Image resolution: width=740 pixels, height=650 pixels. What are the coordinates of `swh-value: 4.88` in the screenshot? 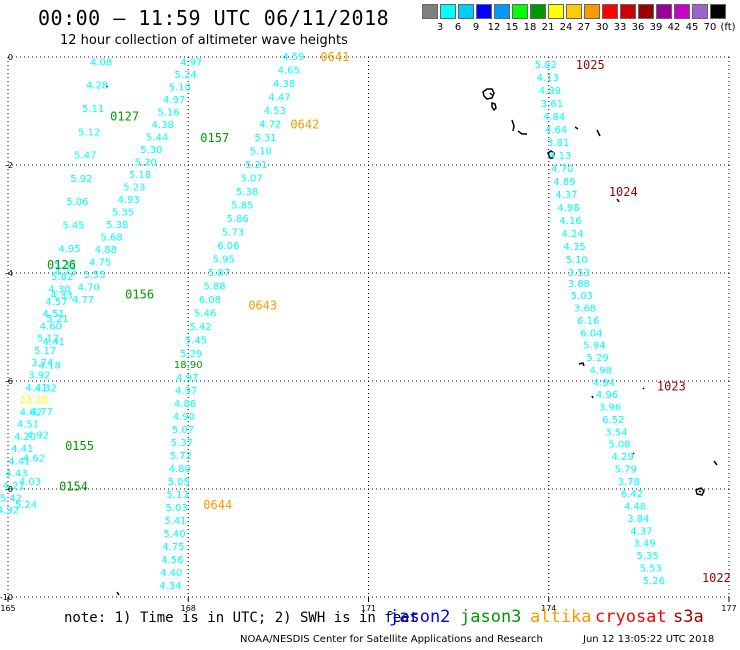 It's located at (106, 250).